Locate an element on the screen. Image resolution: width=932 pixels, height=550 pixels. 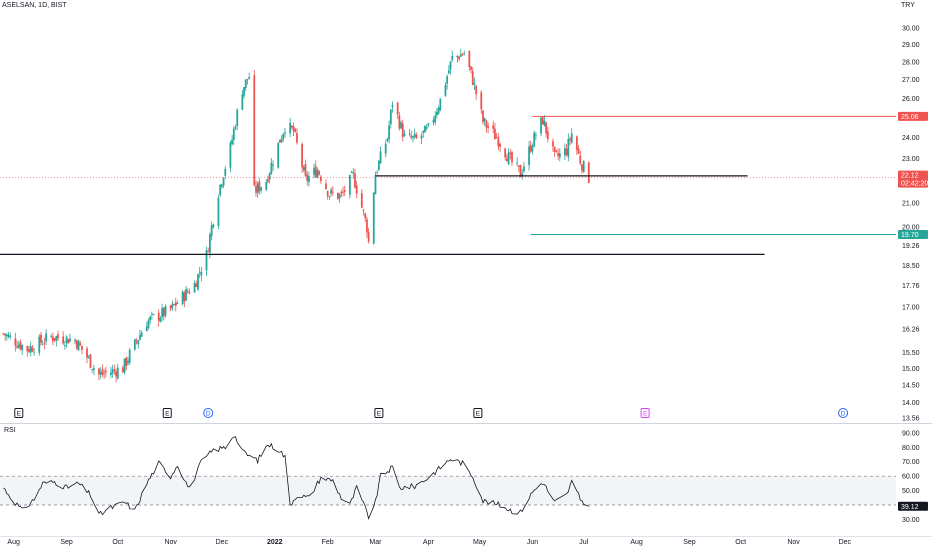
rsi-axis-tick: 80.00 is located at coordinates (911, 448).